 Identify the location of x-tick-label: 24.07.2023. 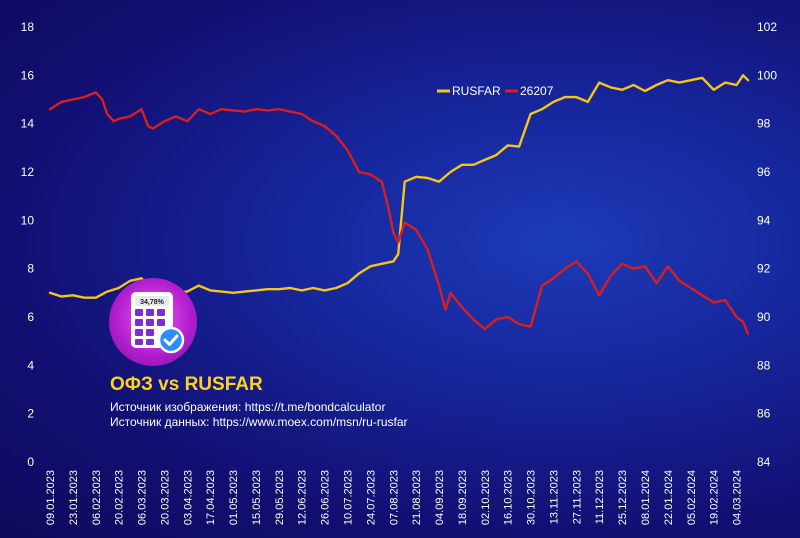
(371, 497).